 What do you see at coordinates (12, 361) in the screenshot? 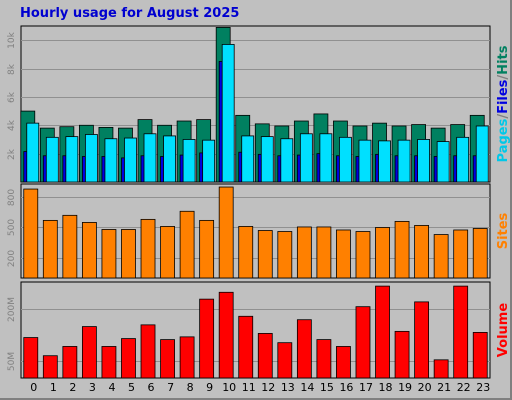
I see `volume-ytick-label: 50M` at bounding box center [12, 361].